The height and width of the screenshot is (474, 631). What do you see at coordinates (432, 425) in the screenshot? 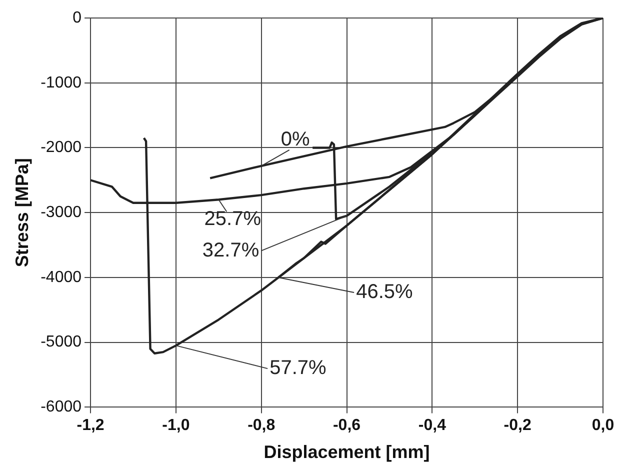
I see `x-tick-label: -0,4` at bounding box center [432, 425].